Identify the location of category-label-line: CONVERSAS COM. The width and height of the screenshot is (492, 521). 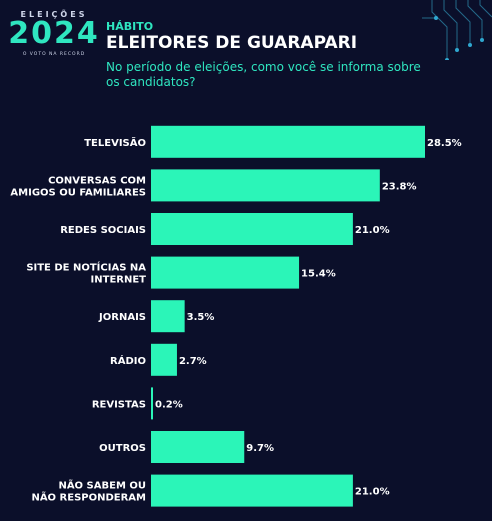
(97, 180).